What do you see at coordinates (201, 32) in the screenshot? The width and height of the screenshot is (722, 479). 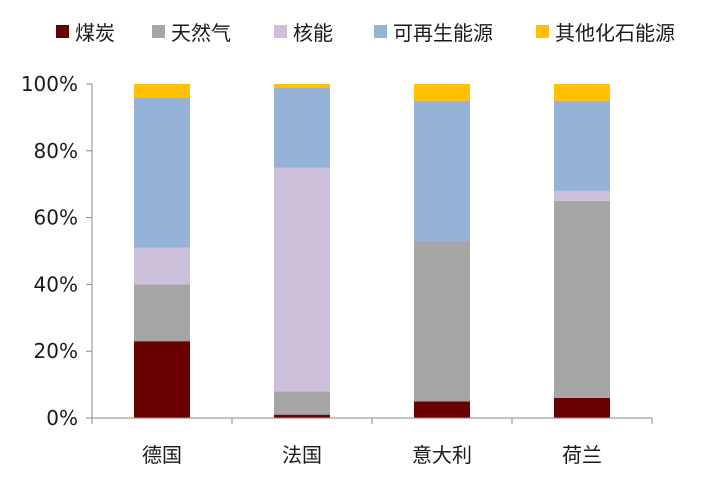 I see `legend-label: 天然气` at bounding box center [201, 32].